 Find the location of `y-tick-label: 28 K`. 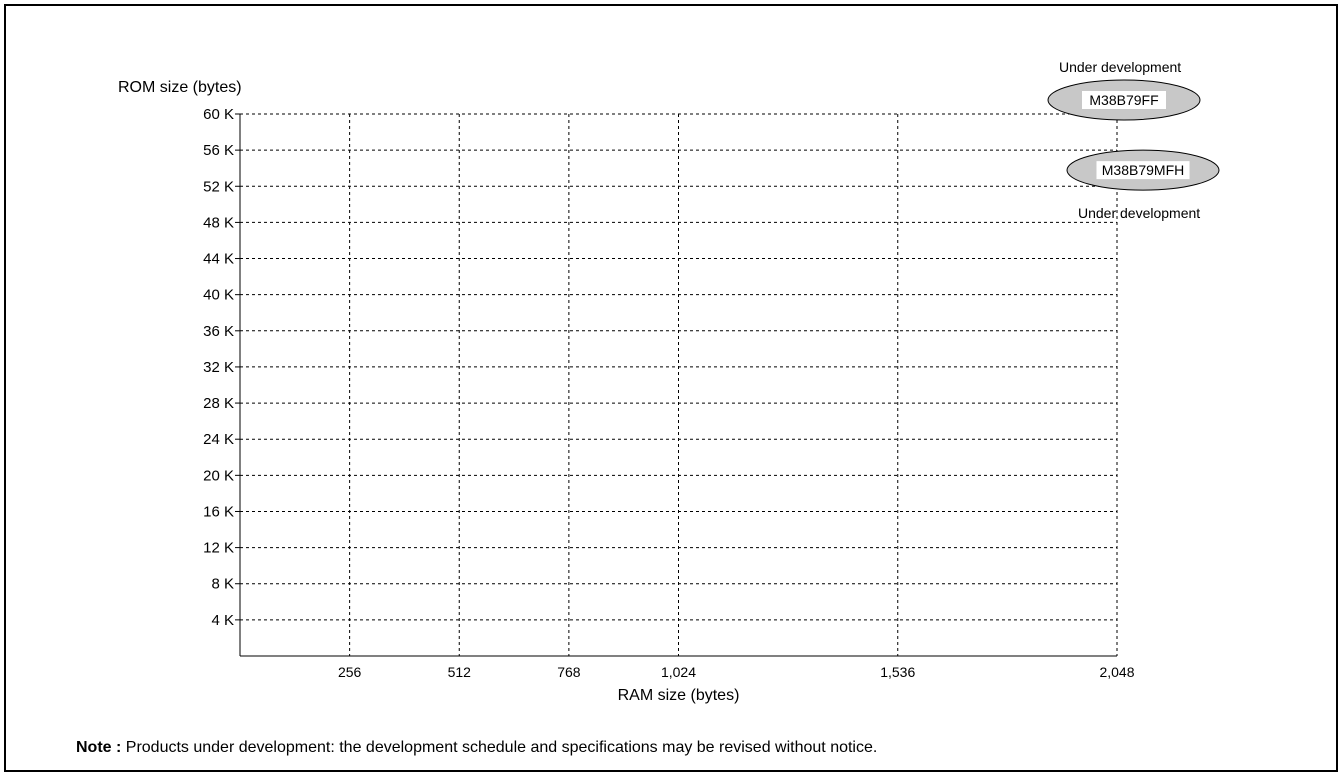

y-tick-label: 28 K is located at coordinates (218, 403).